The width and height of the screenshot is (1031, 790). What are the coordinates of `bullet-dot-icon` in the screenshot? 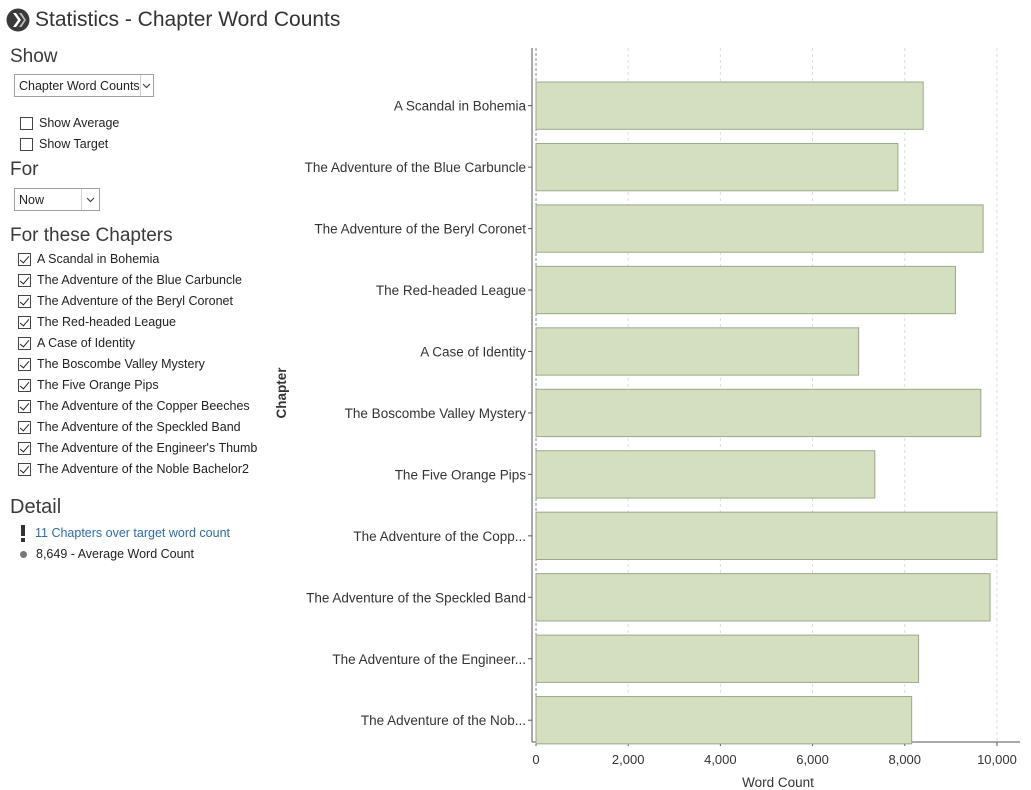 It's located at (23, 554).